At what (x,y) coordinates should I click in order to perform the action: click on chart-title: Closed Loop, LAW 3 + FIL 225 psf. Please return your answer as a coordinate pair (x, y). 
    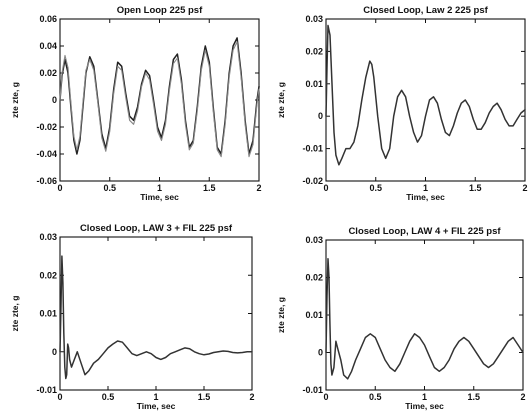
    Looking at the image, I should click on (156, 228).